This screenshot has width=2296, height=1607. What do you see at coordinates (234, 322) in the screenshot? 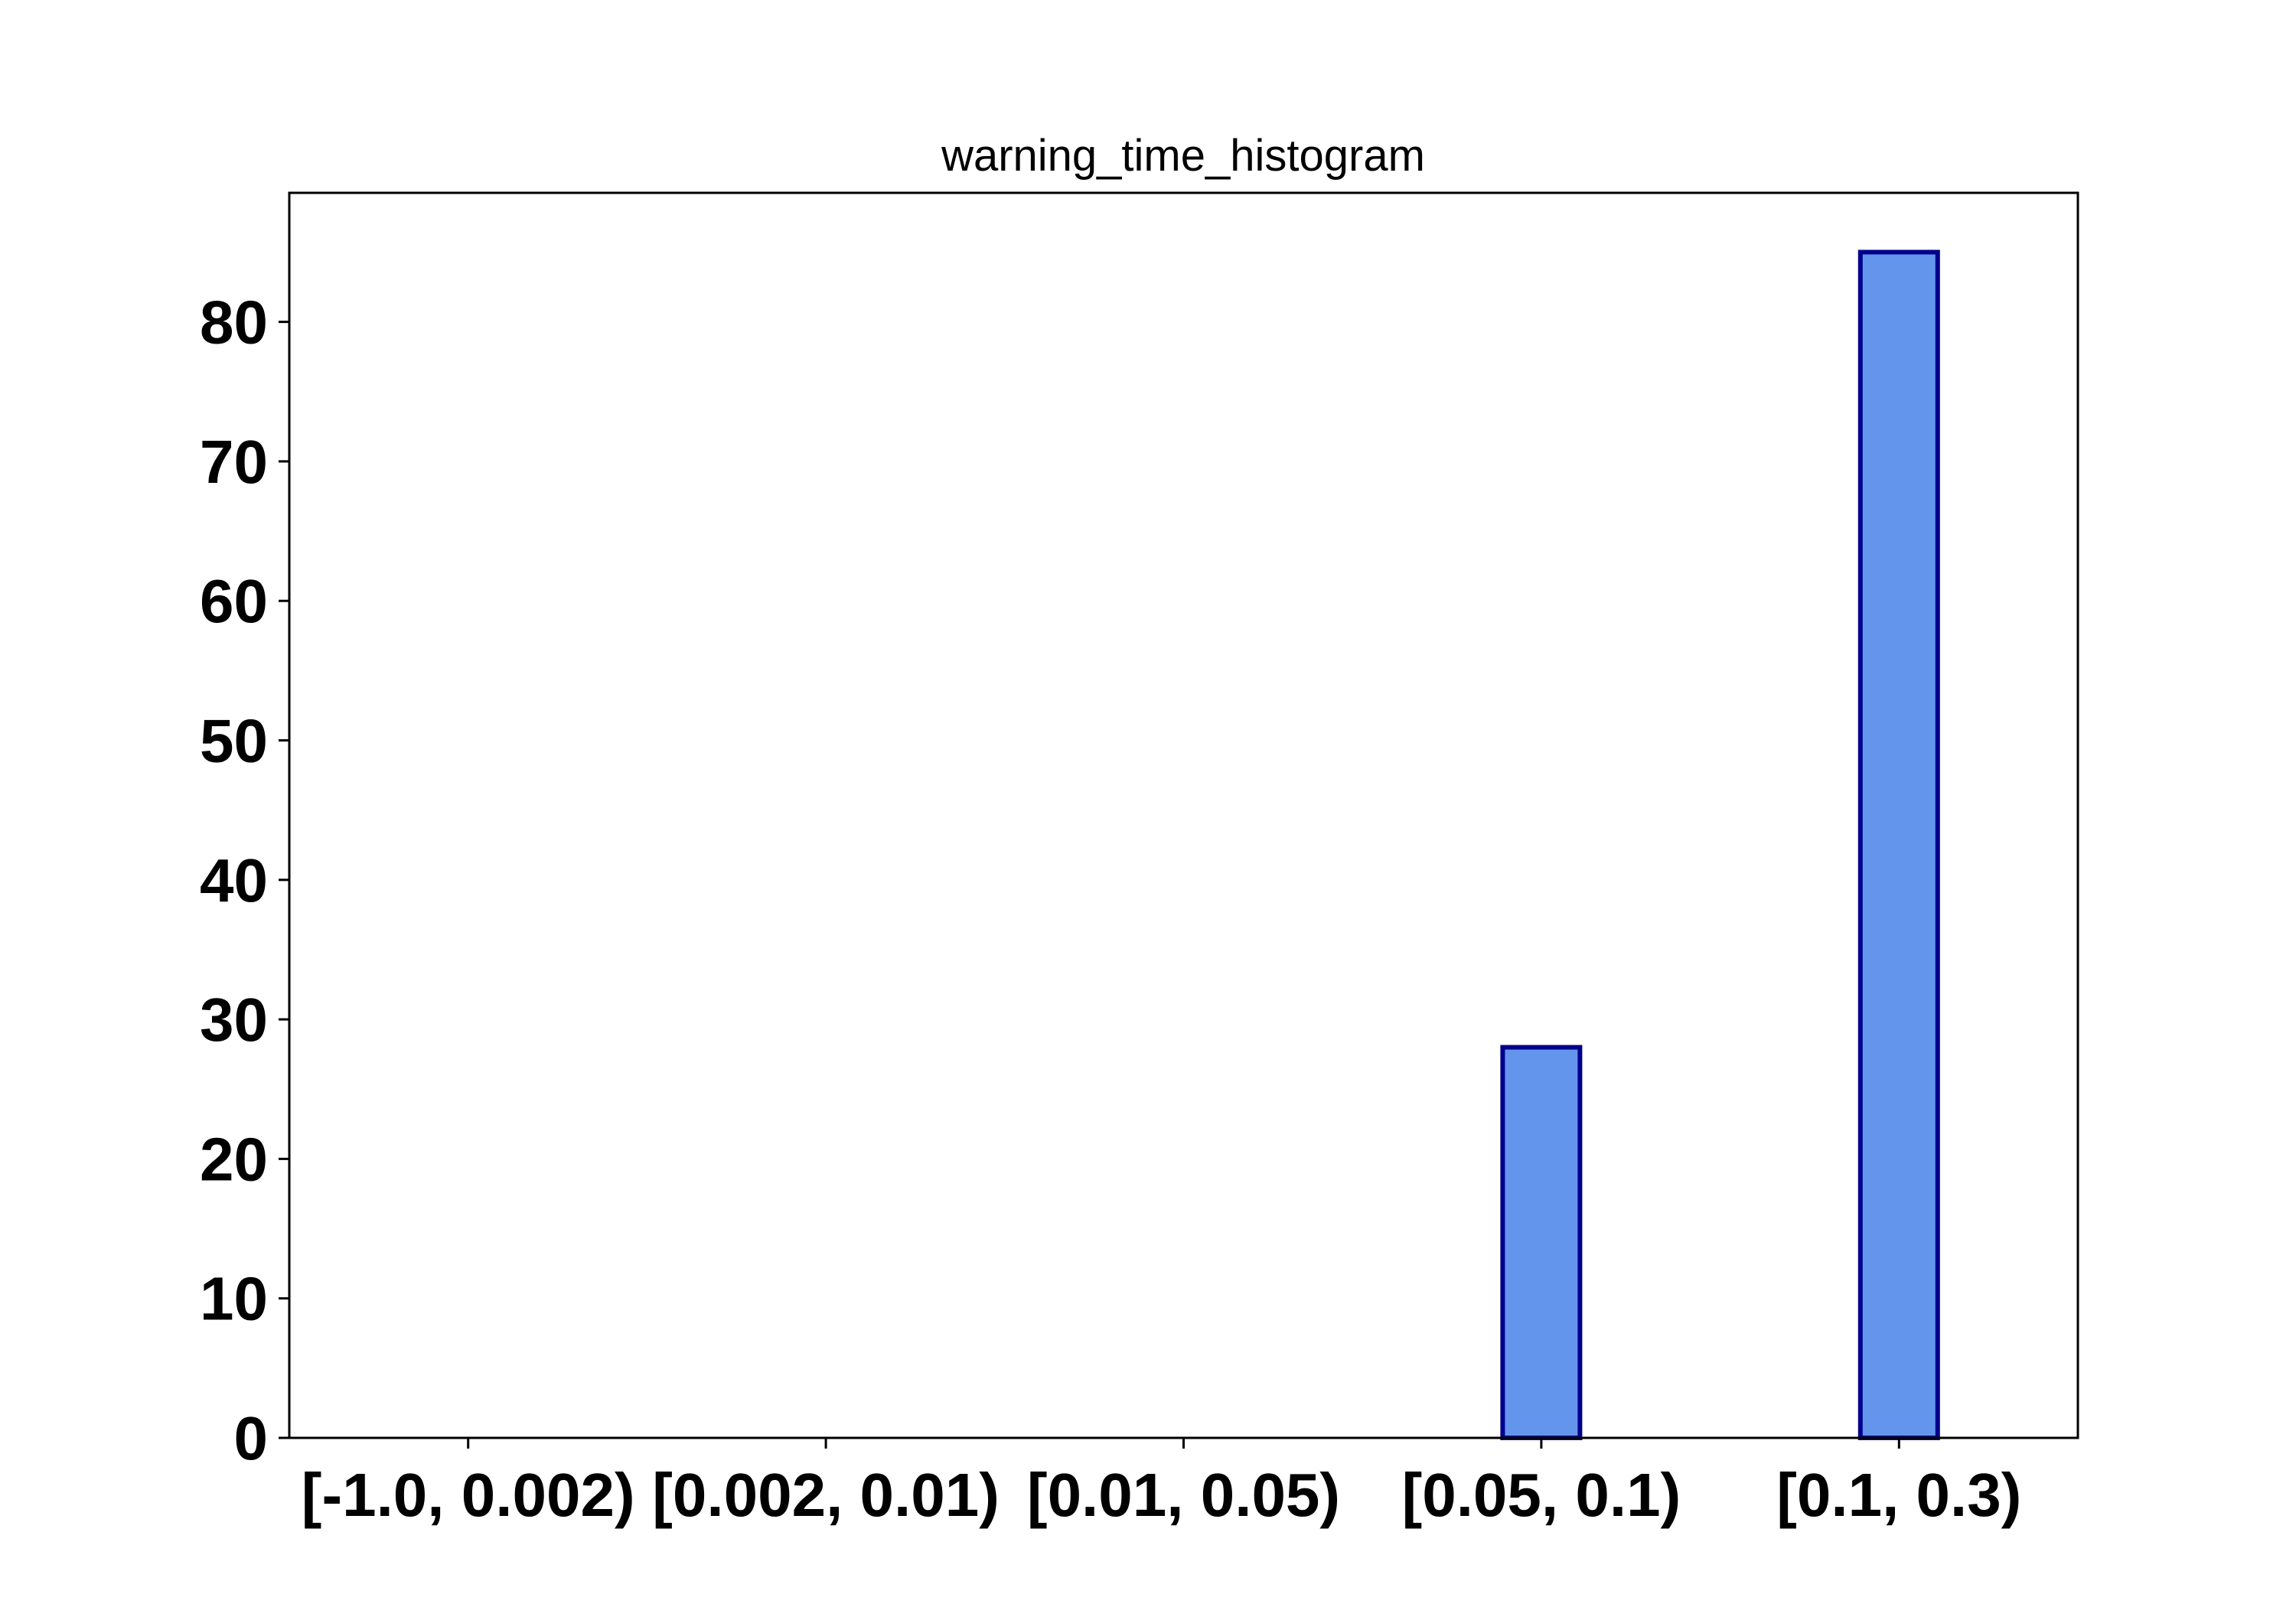
I see `y-tick-label-8: 80` at bounding box center [234, 322].